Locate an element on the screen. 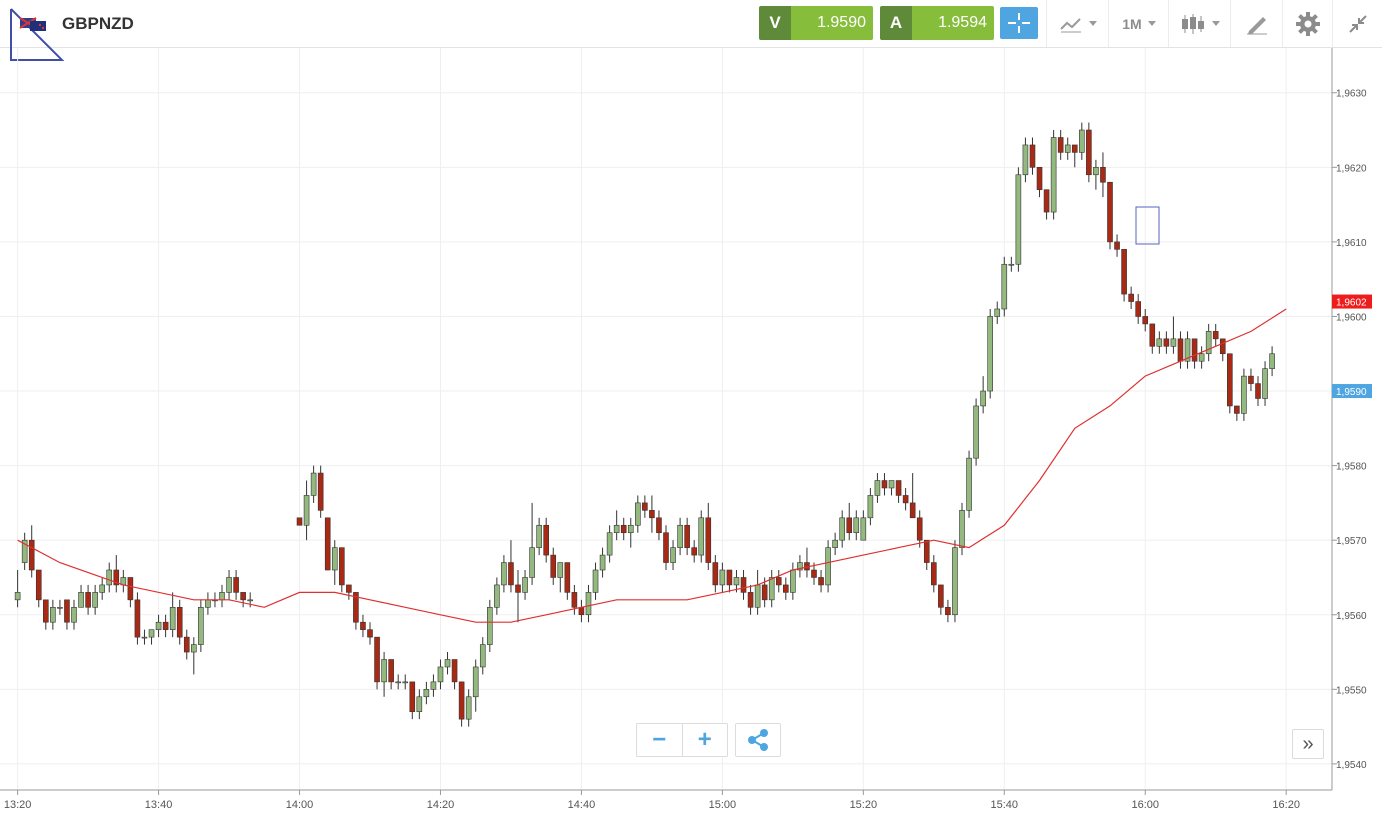 Image resolution: width=1382 pixels, height=820 pixels. share-button is located at coordinates (758, 740).